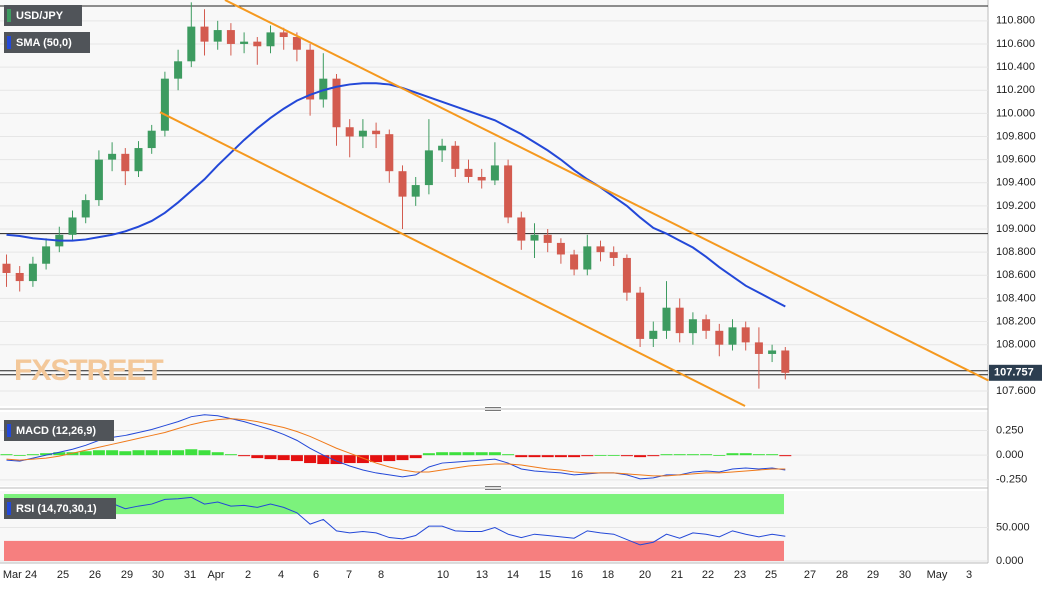 The width and height of the screenshot is (1060, 592). I want to click on x-tick-label: 15, so click(545, 575).